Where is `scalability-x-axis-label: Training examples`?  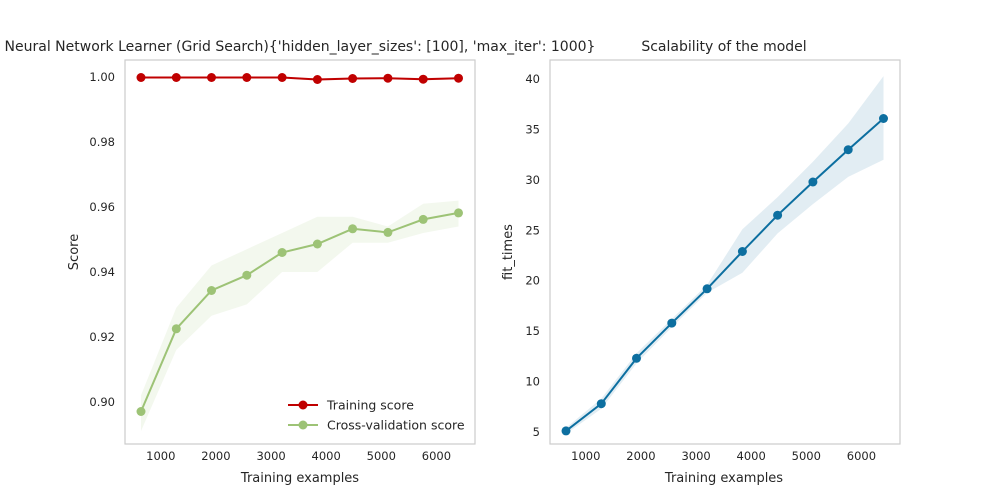
scalability-x-axis-label: Training examples is located at coordinates (723, 478).